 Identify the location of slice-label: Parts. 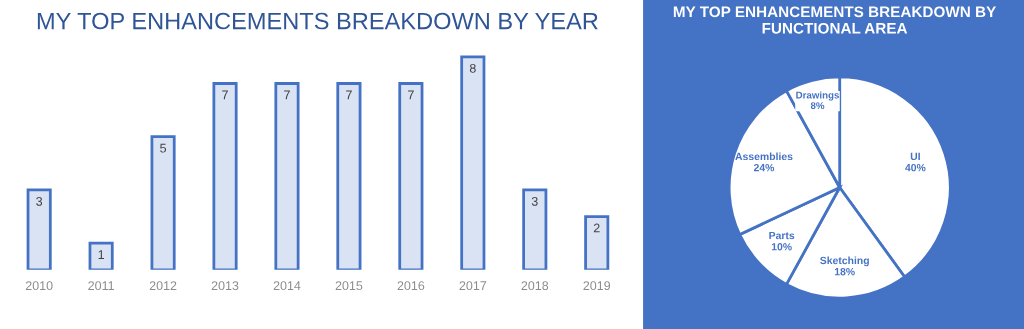
(782, 235).